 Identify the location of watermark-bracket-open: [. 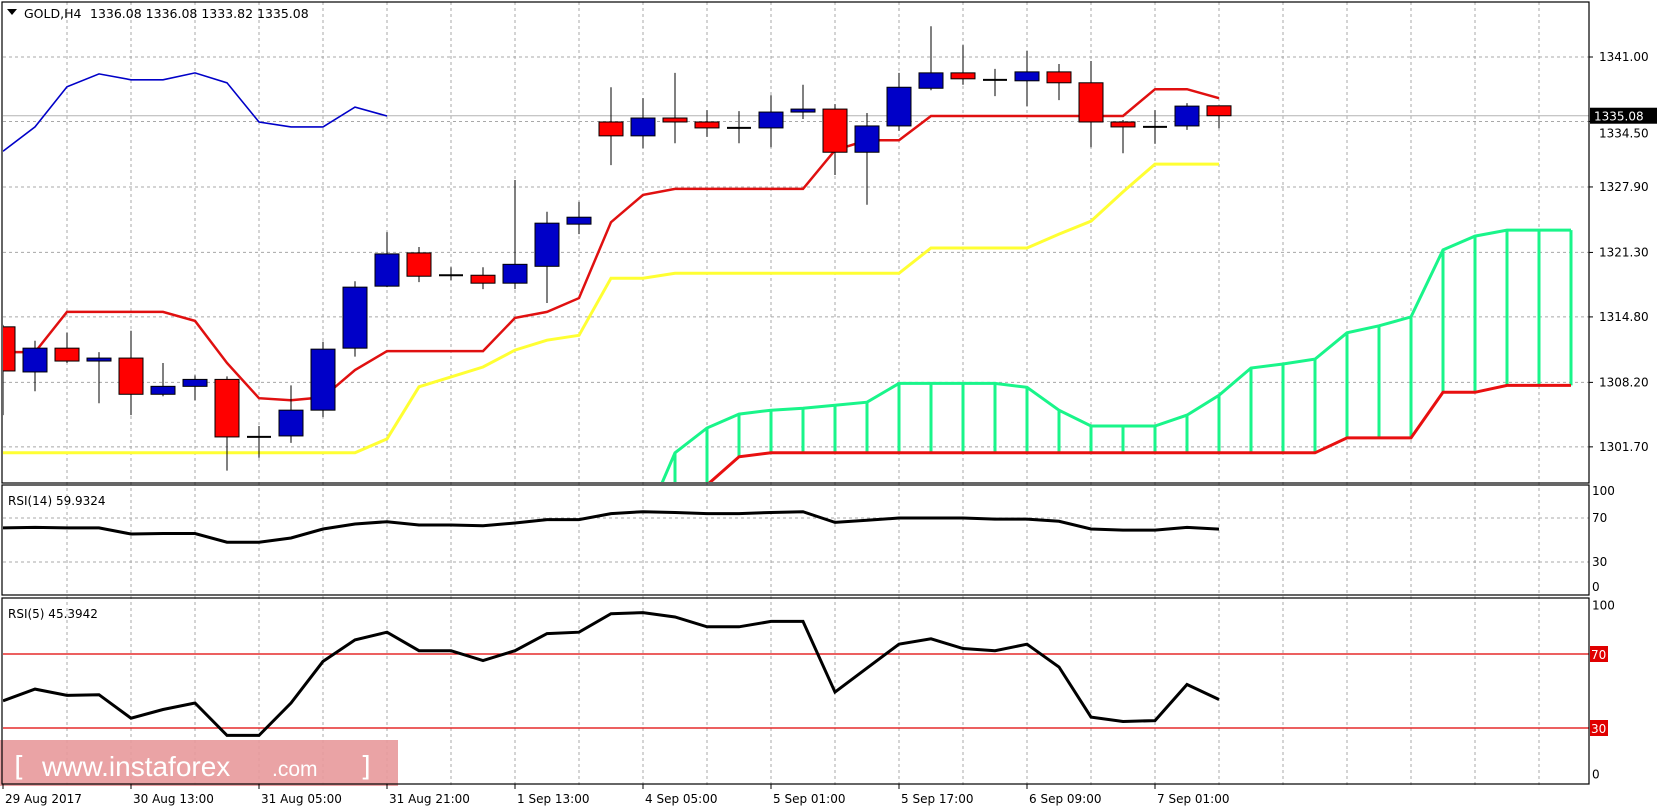
(19, 766).